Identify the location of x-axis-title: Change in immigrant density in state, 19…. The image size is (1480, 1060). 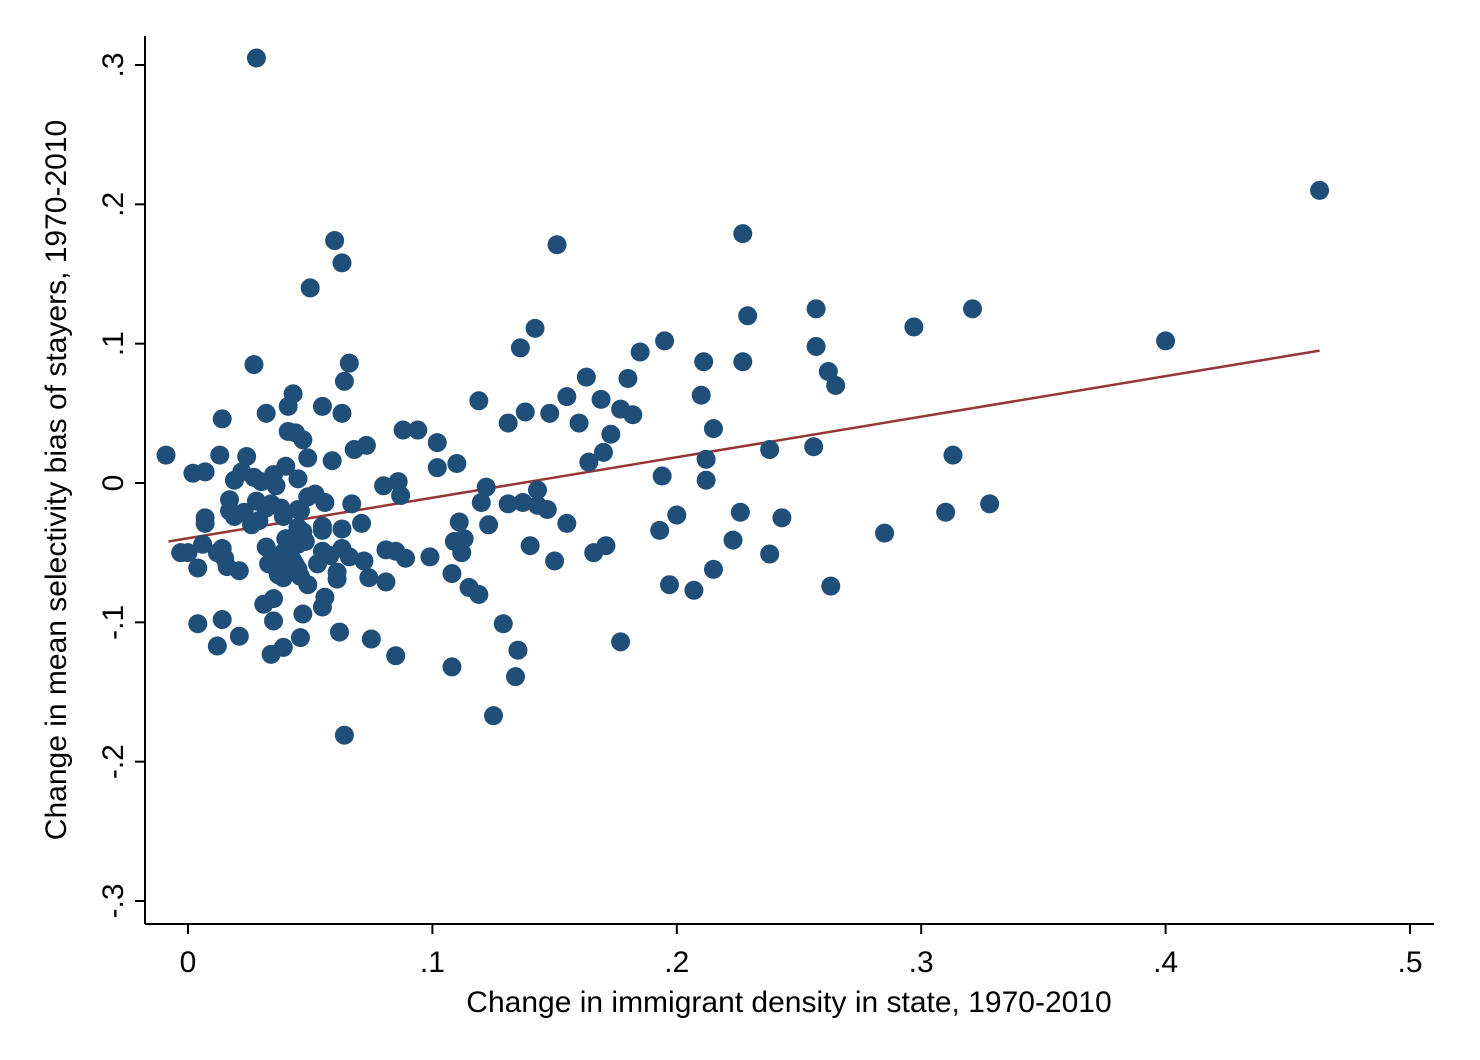
(788, 1002).